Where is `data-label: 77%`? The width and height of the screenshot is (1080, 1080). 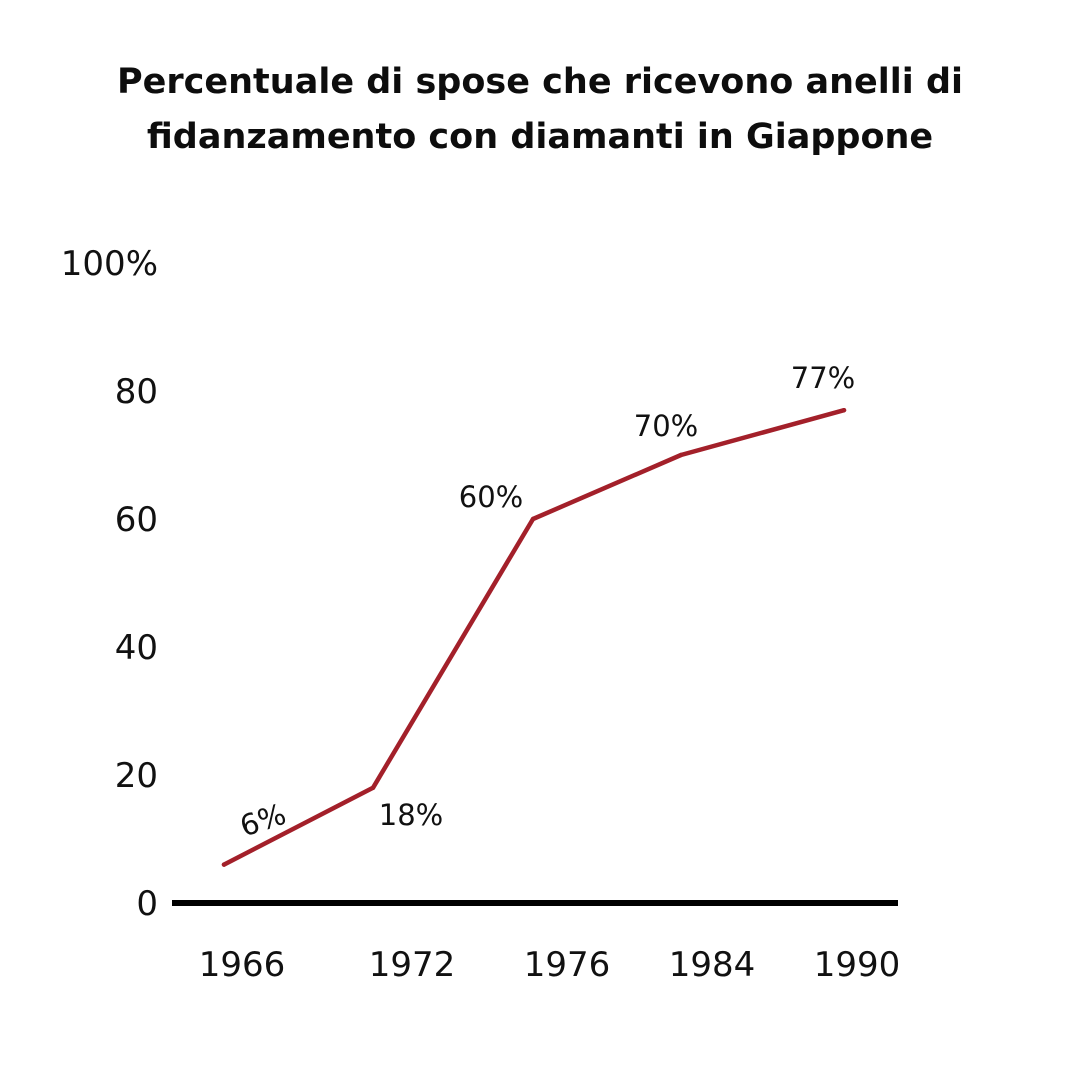 data-label: 77% is located at coordinates (823, 378).